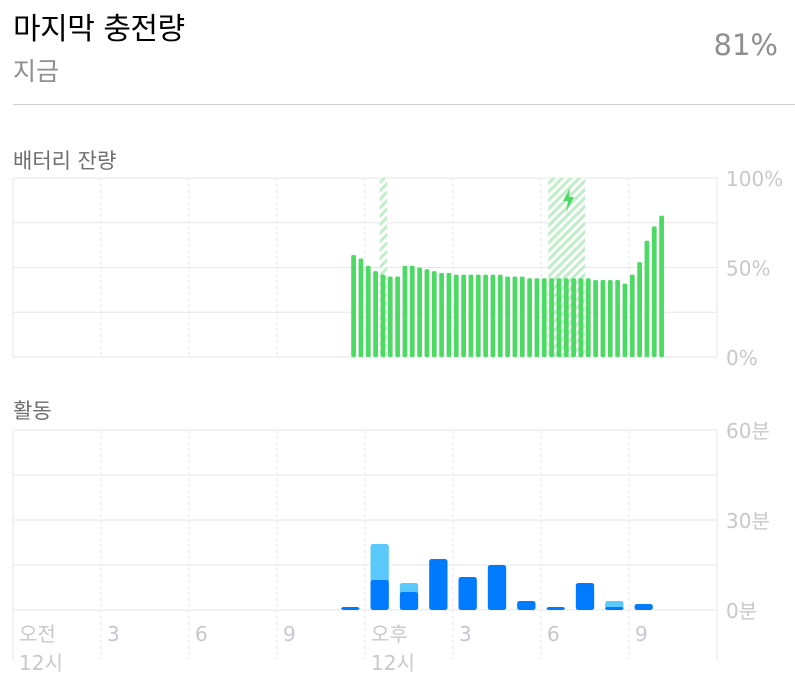 This screenshot has width=795, height=673. I want to click on last-charge-time: 지금, so click(36, 71).